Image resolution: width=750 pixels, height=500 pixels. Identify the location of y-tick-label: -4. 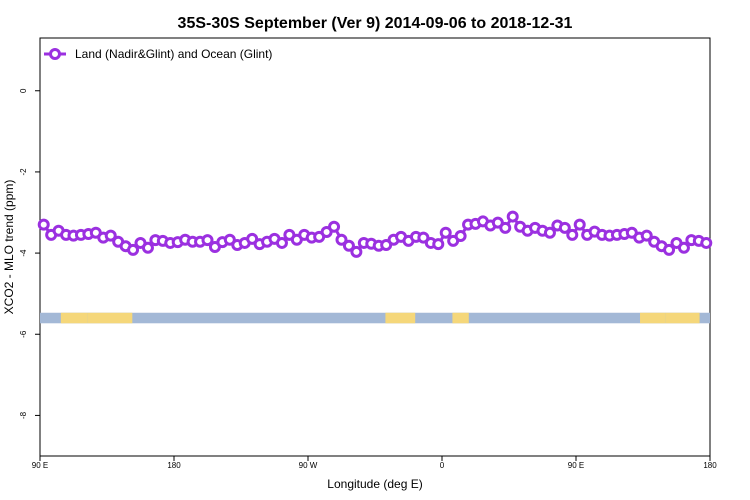
(23, 253).